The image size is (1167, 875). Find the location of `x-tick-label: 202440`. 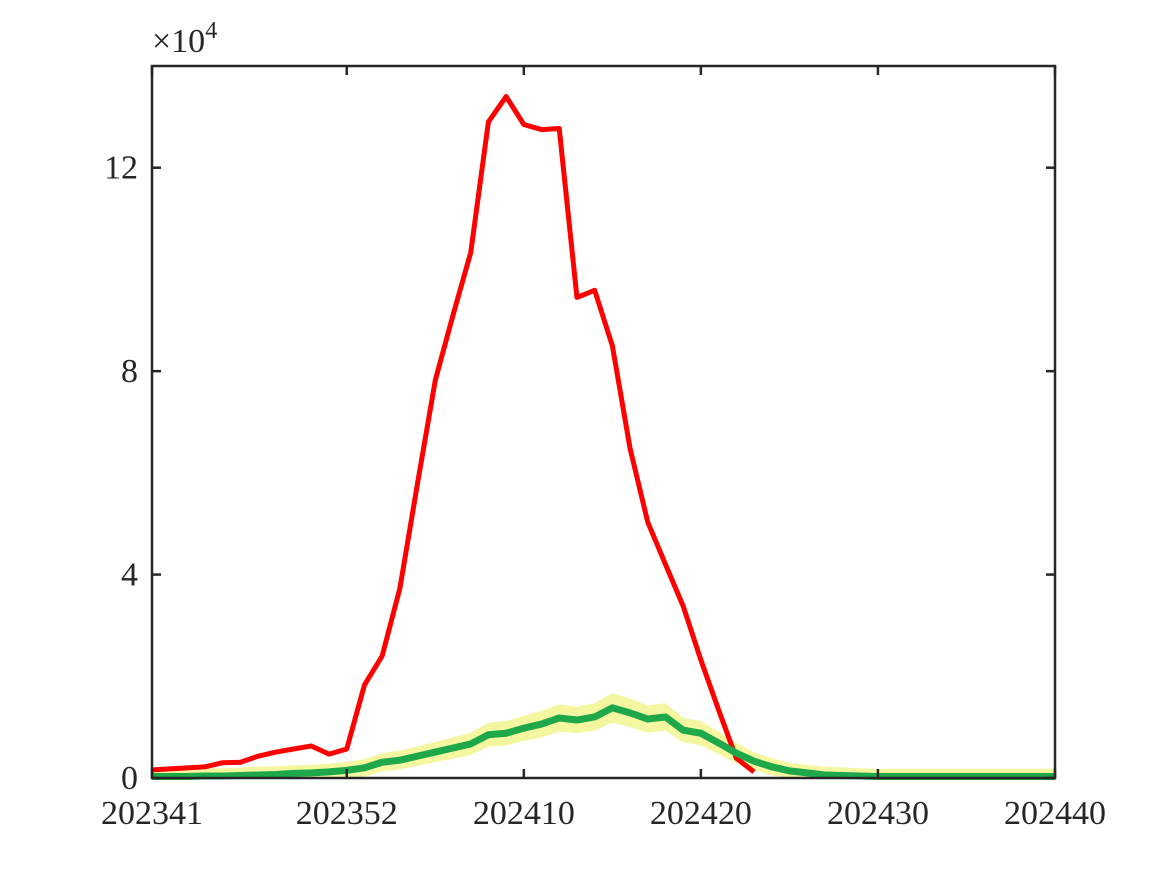

x-tick-label: 202440 is located at coordinates (1055, 813).